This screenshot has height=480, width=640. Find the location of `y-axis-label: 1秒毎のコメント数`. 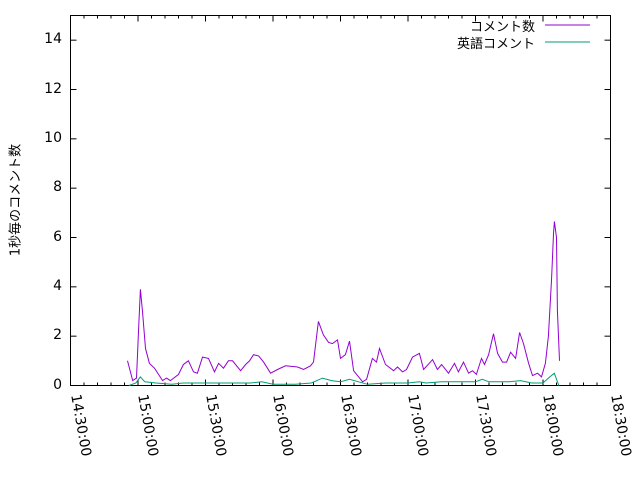

y-axis-label: 1秒毎のコメント数 is located at coordinates (16, 200).